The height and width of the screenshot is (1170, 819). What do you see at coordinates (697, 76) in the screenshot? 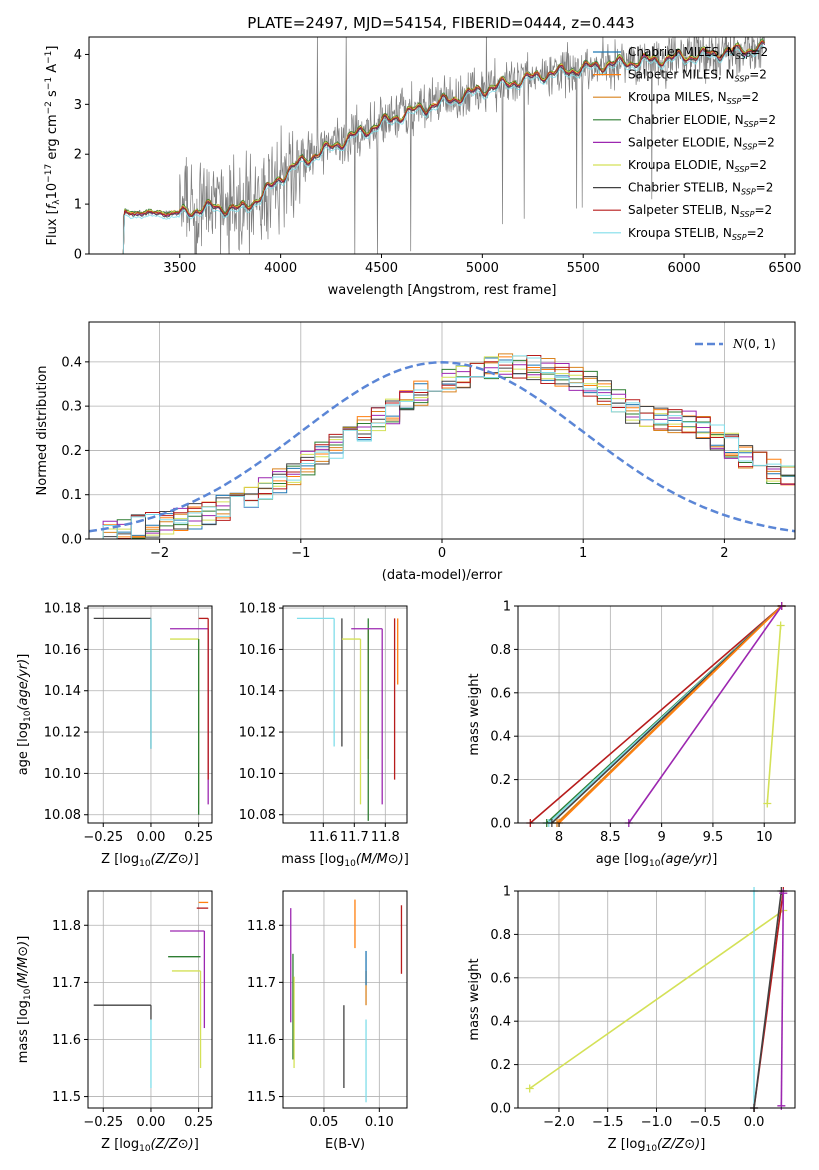
I see `legend-entry: Salpeter MILES, NSSP=2` at bounding box center [697, 76].